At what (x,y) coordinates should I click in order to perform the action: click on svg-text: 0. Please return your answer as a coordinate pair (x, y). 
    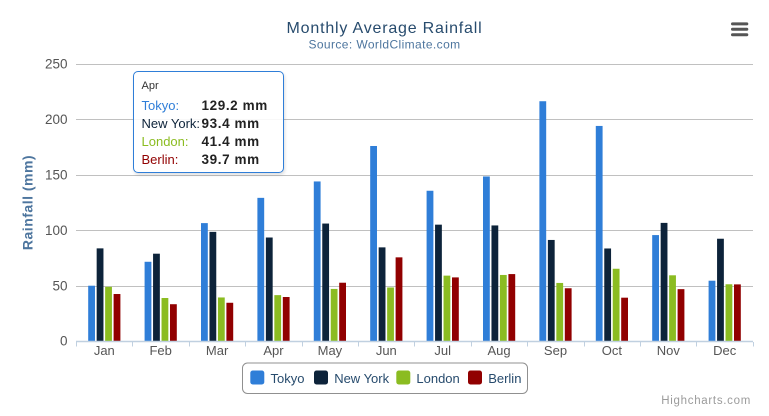
    Looking at the image, I should click on (64, 341).